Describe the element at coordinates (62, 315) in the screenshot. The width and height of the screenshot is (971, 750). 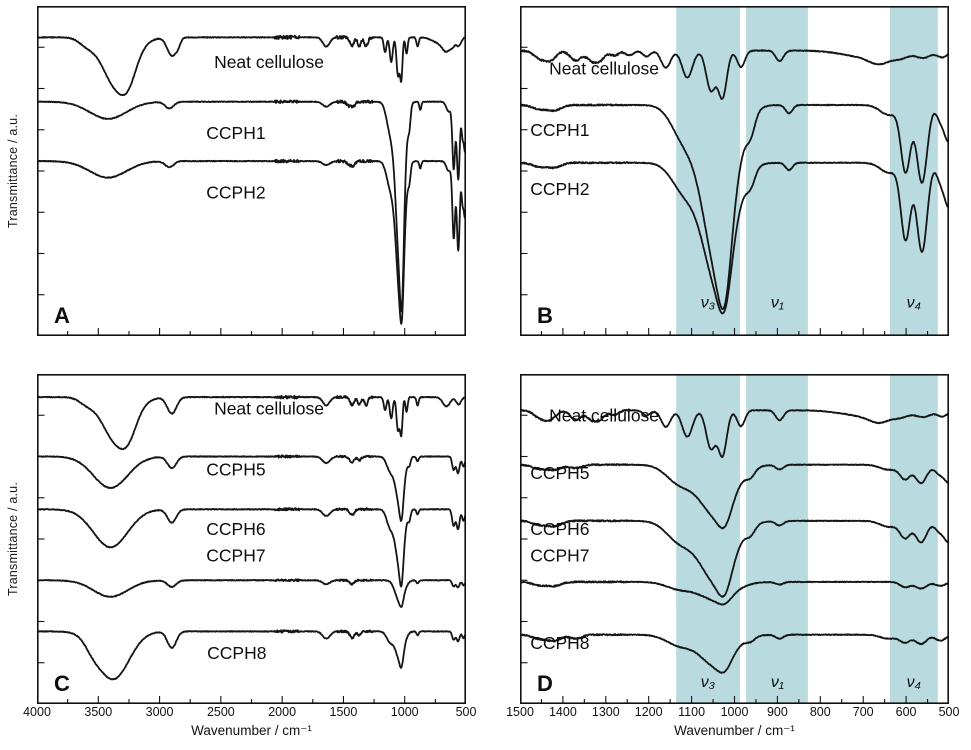
I see `panel-letter-A: A` at that location.